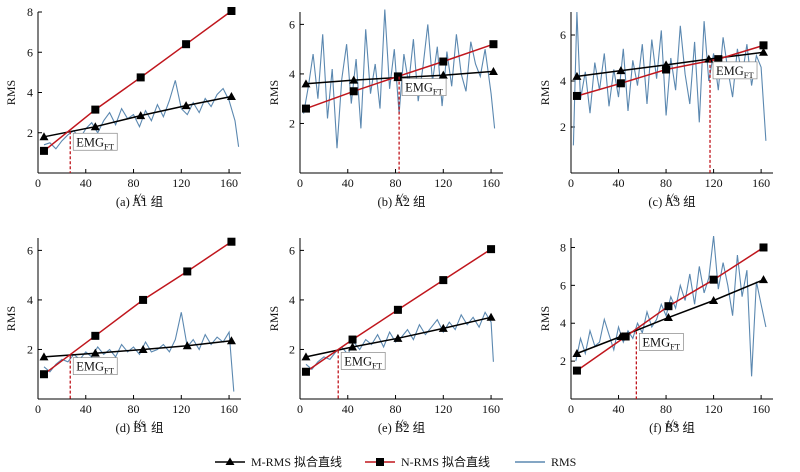 This screenshot has height=472, width=800. I want to click on panel-e: 0 40 80 120 160 2 4 6 RMS t/s(e) B2 组 EMGFT, so click(385, 336).